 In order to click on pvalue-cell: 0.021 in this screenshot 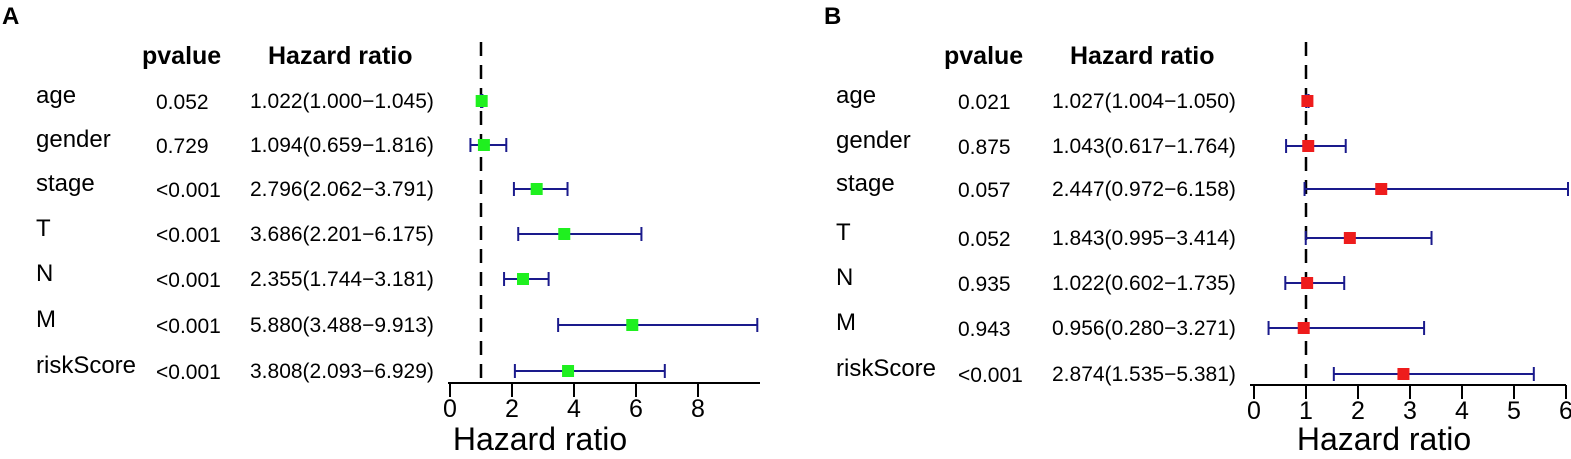, I will do `click(984, 102)`.